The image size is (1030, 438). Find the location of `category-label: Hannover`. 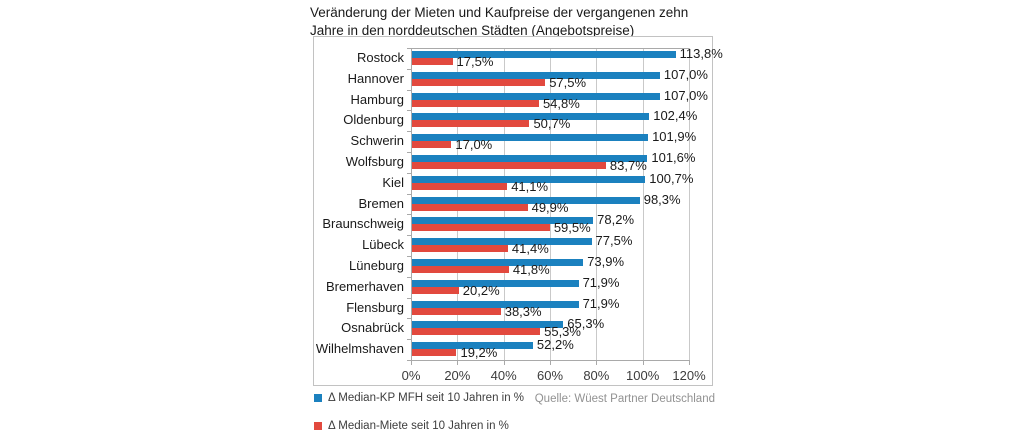

category-label: Hannover is located at coordinates (375, 78).